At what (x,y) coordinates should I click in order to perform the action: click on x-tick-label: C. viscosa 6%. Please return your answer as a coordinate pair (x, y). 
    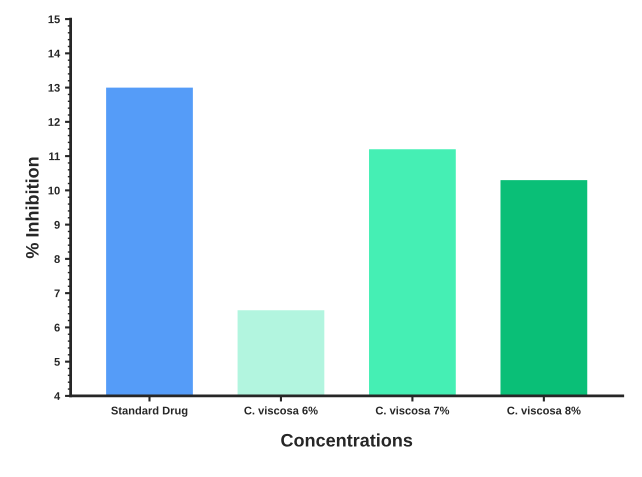
    Looking at the image, I should click on (281, 410).